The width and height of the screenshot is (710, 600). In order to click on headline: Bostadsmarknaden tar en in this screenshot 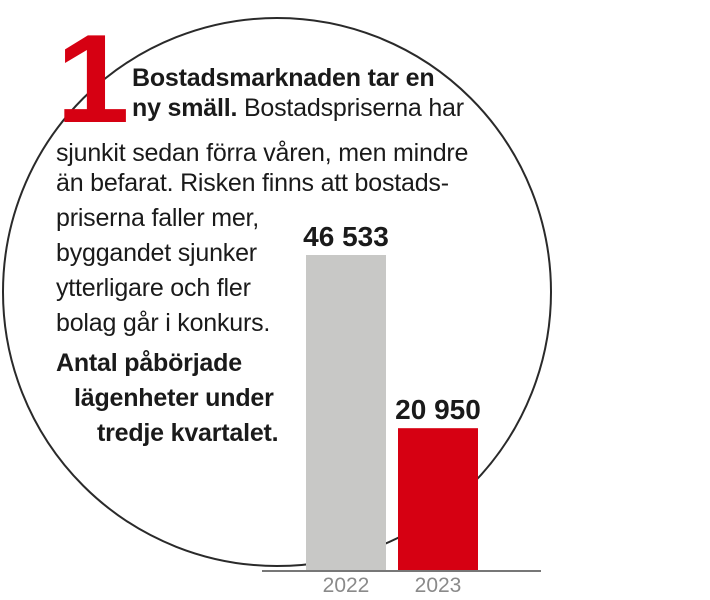, I will do `click(283, 78)`.